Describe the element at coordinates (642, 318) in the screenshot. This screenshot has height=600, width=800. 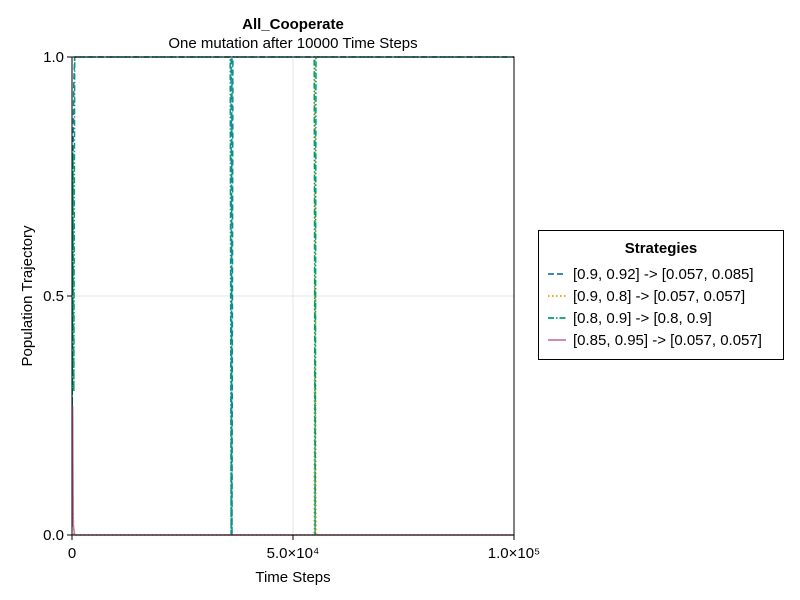
I see `legend-label: [0.8, 0.9] -> [0.8, 0.9]` at that location.